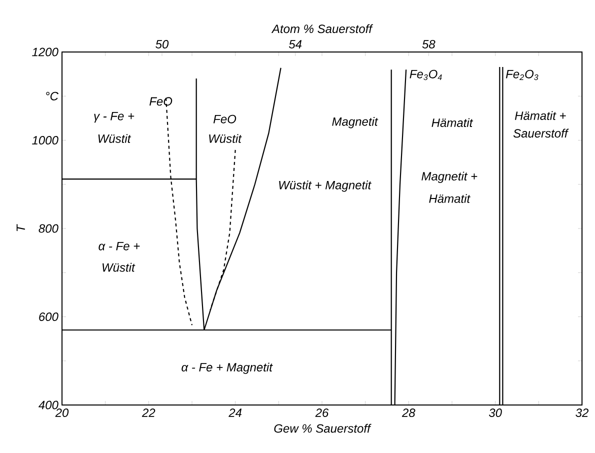  Describe the element at coordinates (162, 44) in the screenshot. I see `x2-tick-label: 50` at that location.